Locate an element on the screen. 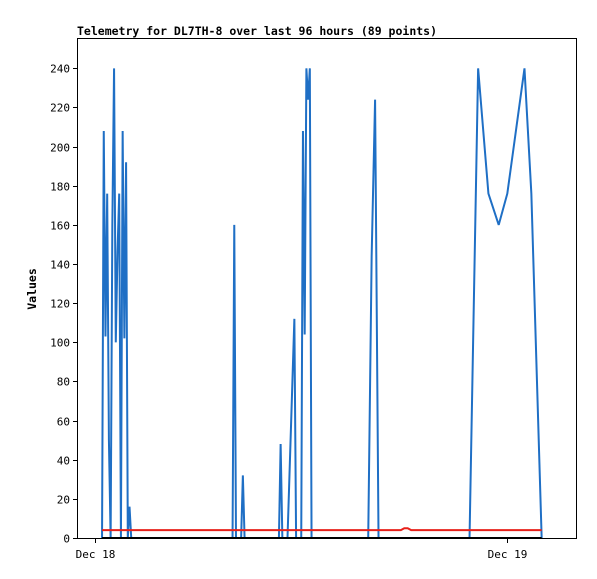  y-tick-label: 240 is located at coordinates (60, 69).